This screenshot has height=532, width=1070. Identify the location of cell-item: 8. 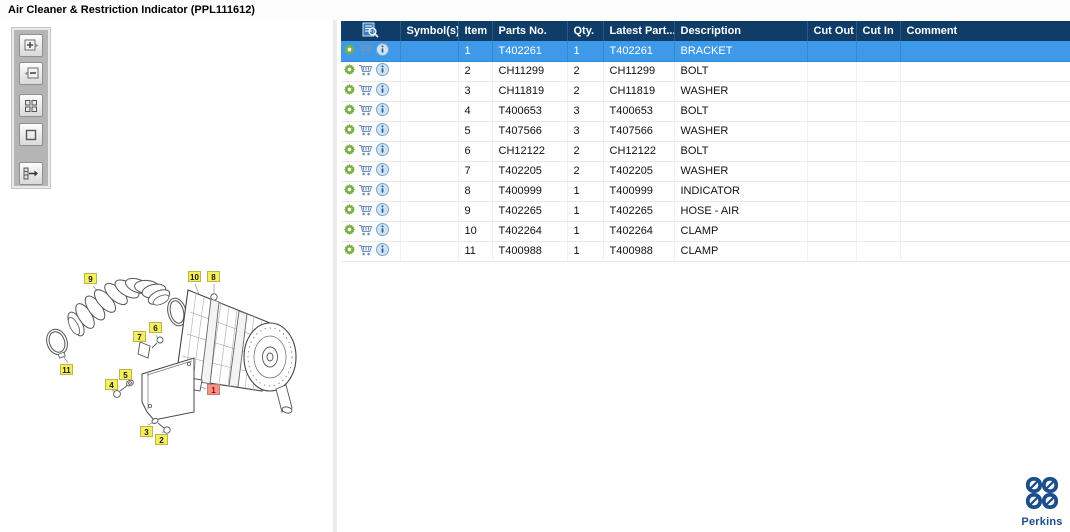
(475, 191).